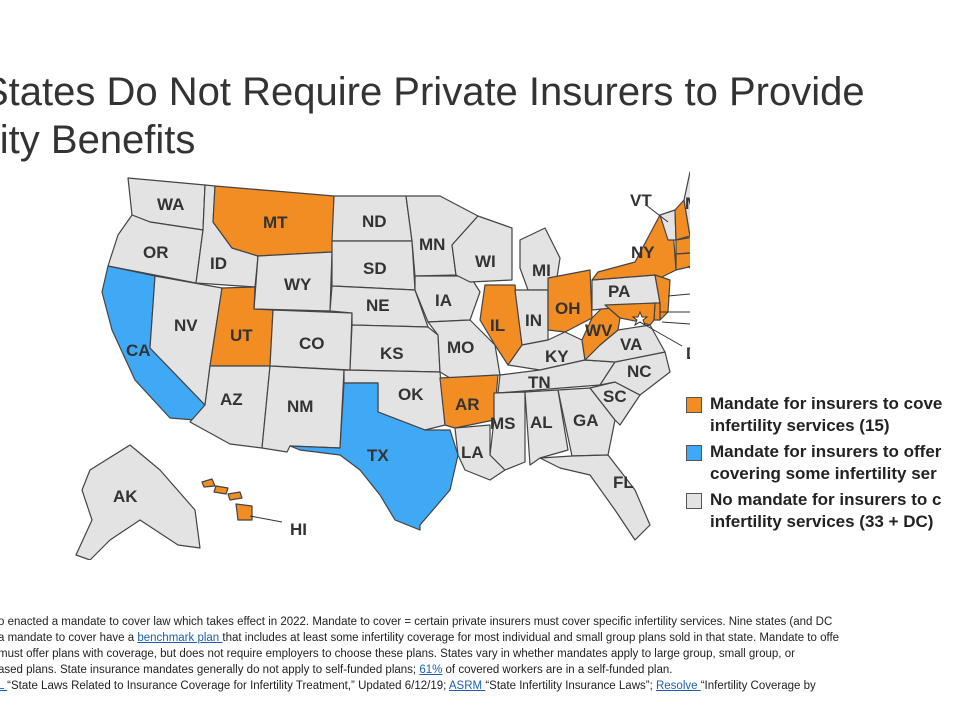 This screenshot has width=960, height=720. I want to click on label-IL: IL, so click(497, 325).